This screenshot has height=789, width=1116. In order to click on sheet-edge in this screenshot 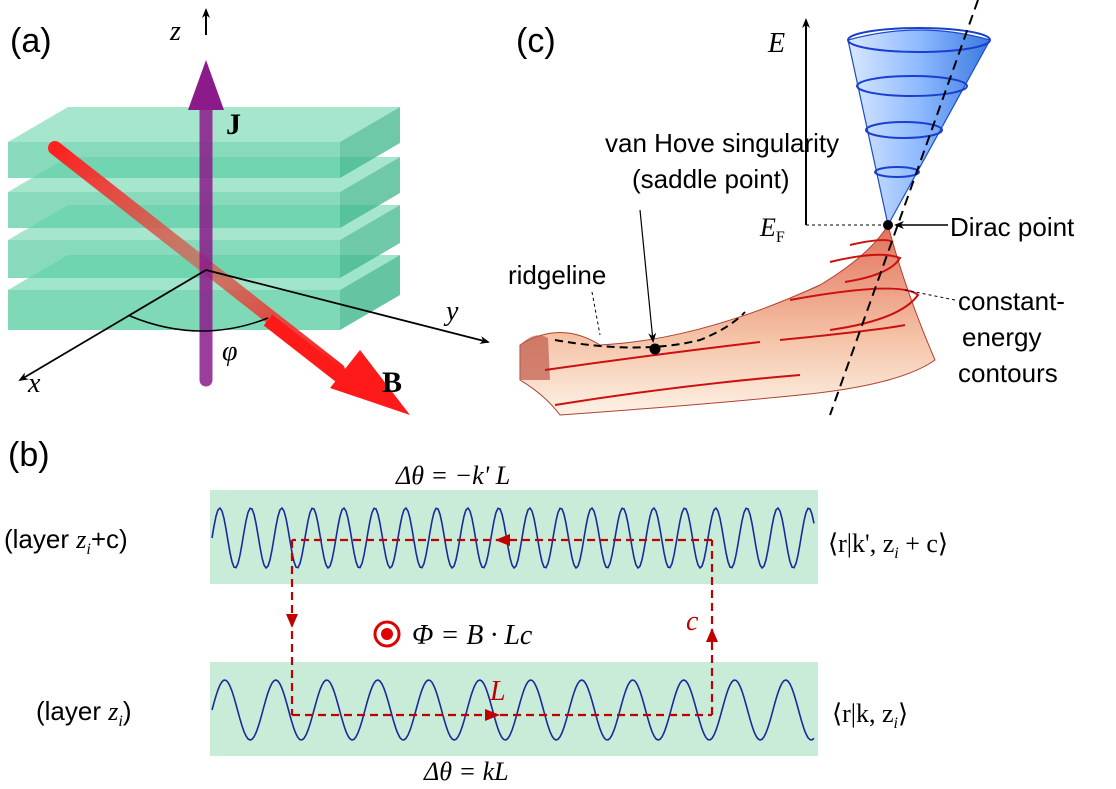, I will do `click(535, 357)`.